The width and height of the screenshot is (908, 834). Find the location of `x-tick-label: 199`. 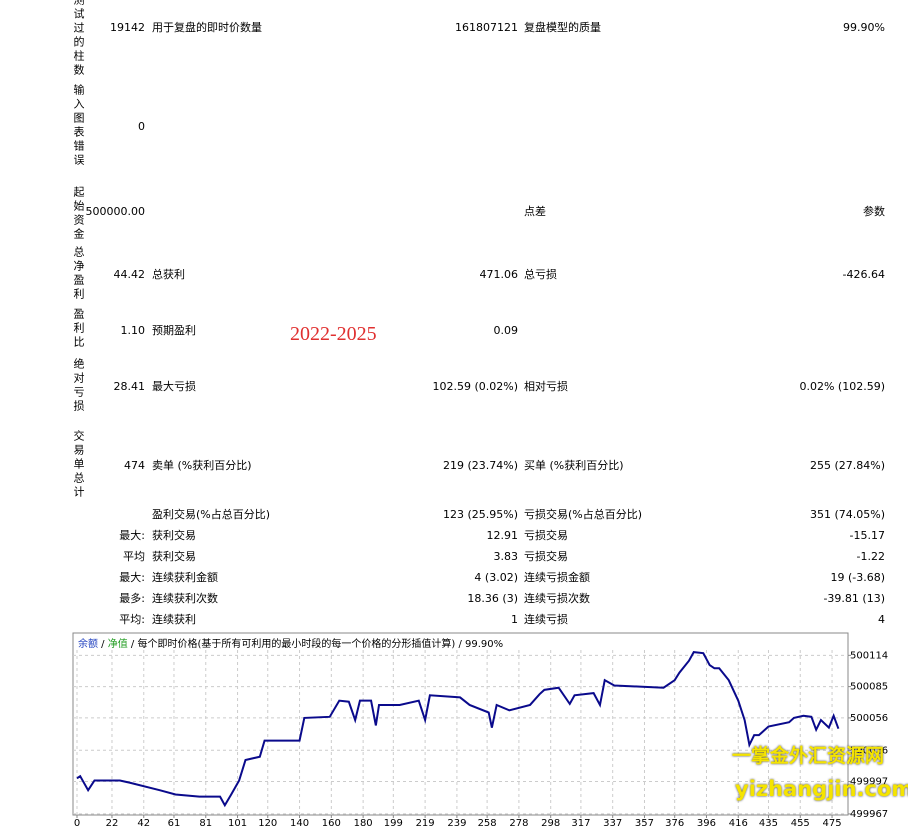

x-tick-label: 199 is located at coordinates (393, 823).